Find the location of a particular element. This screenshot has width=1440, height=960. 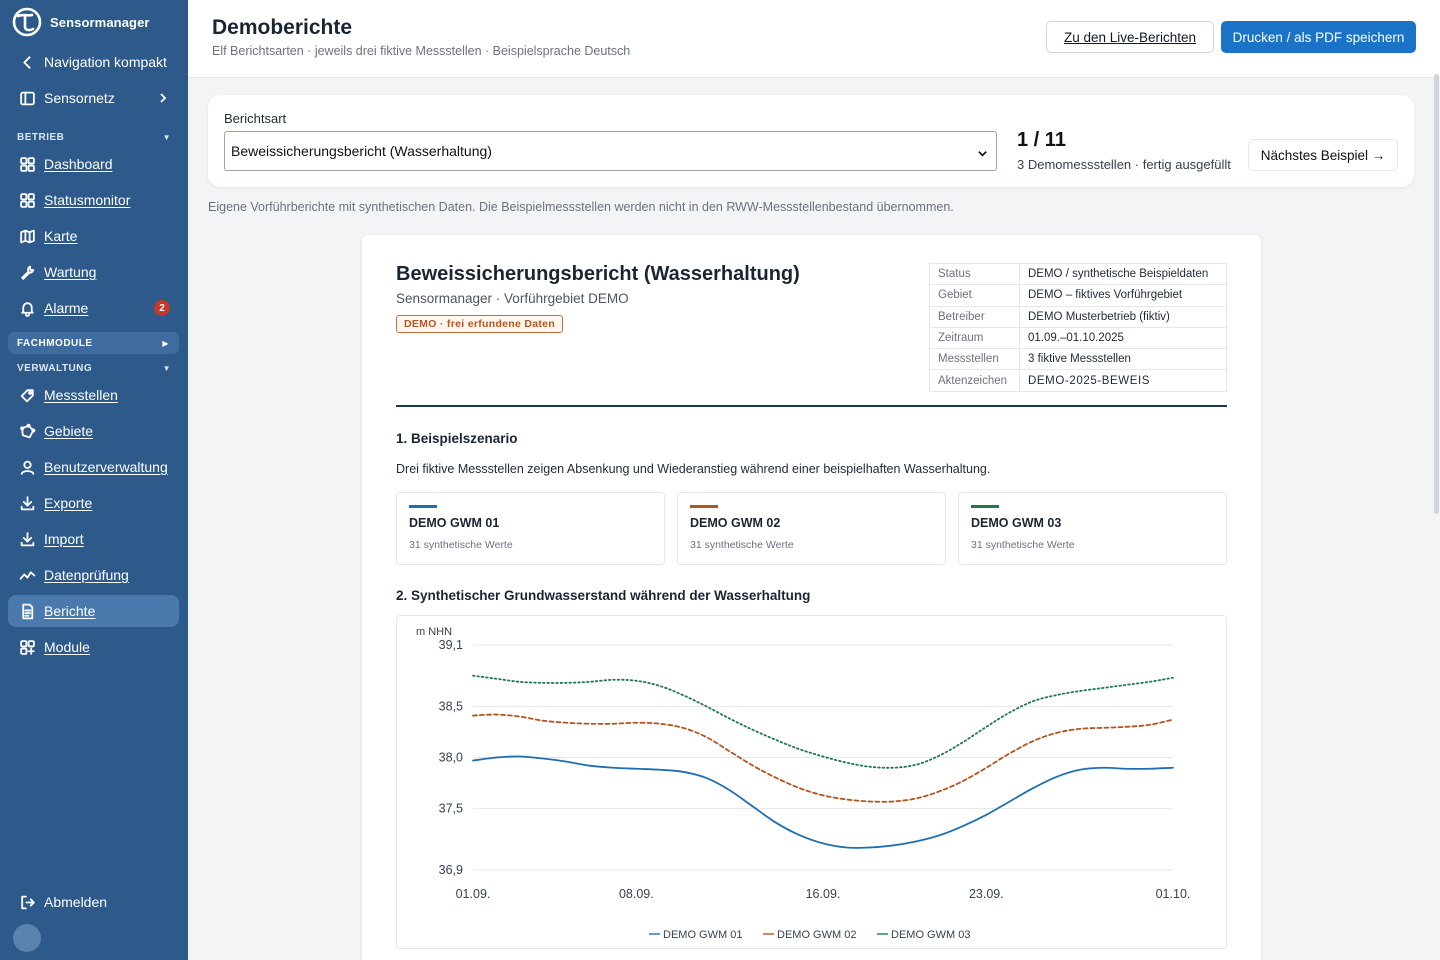

avatar is located at coordinates (27, 938).